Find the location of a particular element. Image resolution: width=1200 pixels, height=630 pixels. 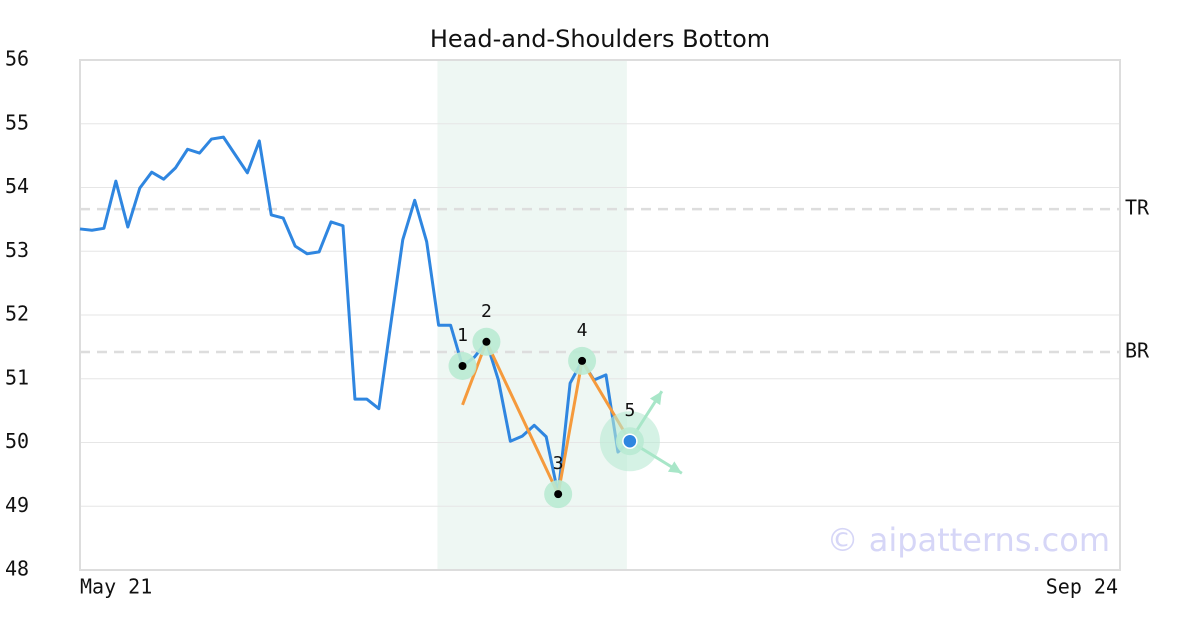

x-tick-label: Sep 24 is located at coordinates (1082, 587).